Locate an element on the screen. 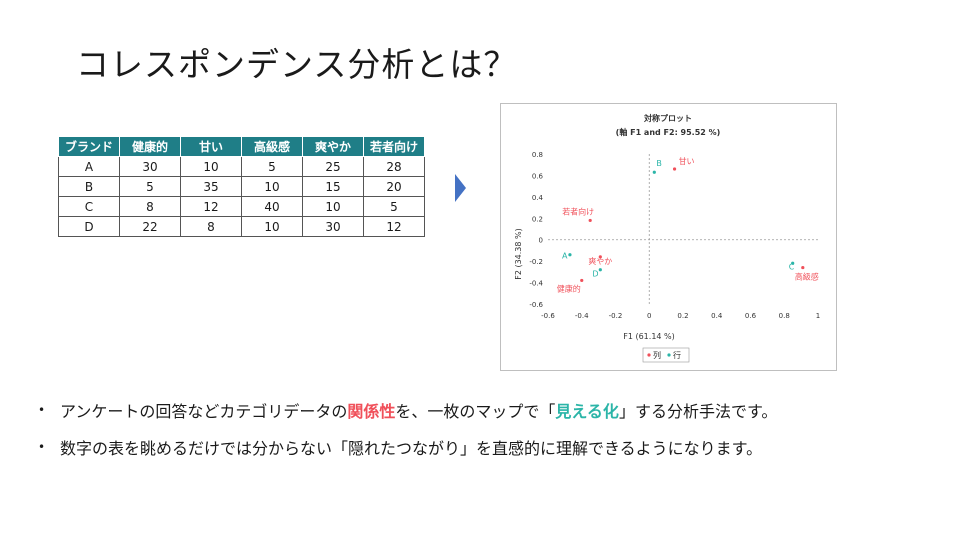 The height and width of the screenshot is (540, 960). data-point-label: B is located at coordinates (659, 163).